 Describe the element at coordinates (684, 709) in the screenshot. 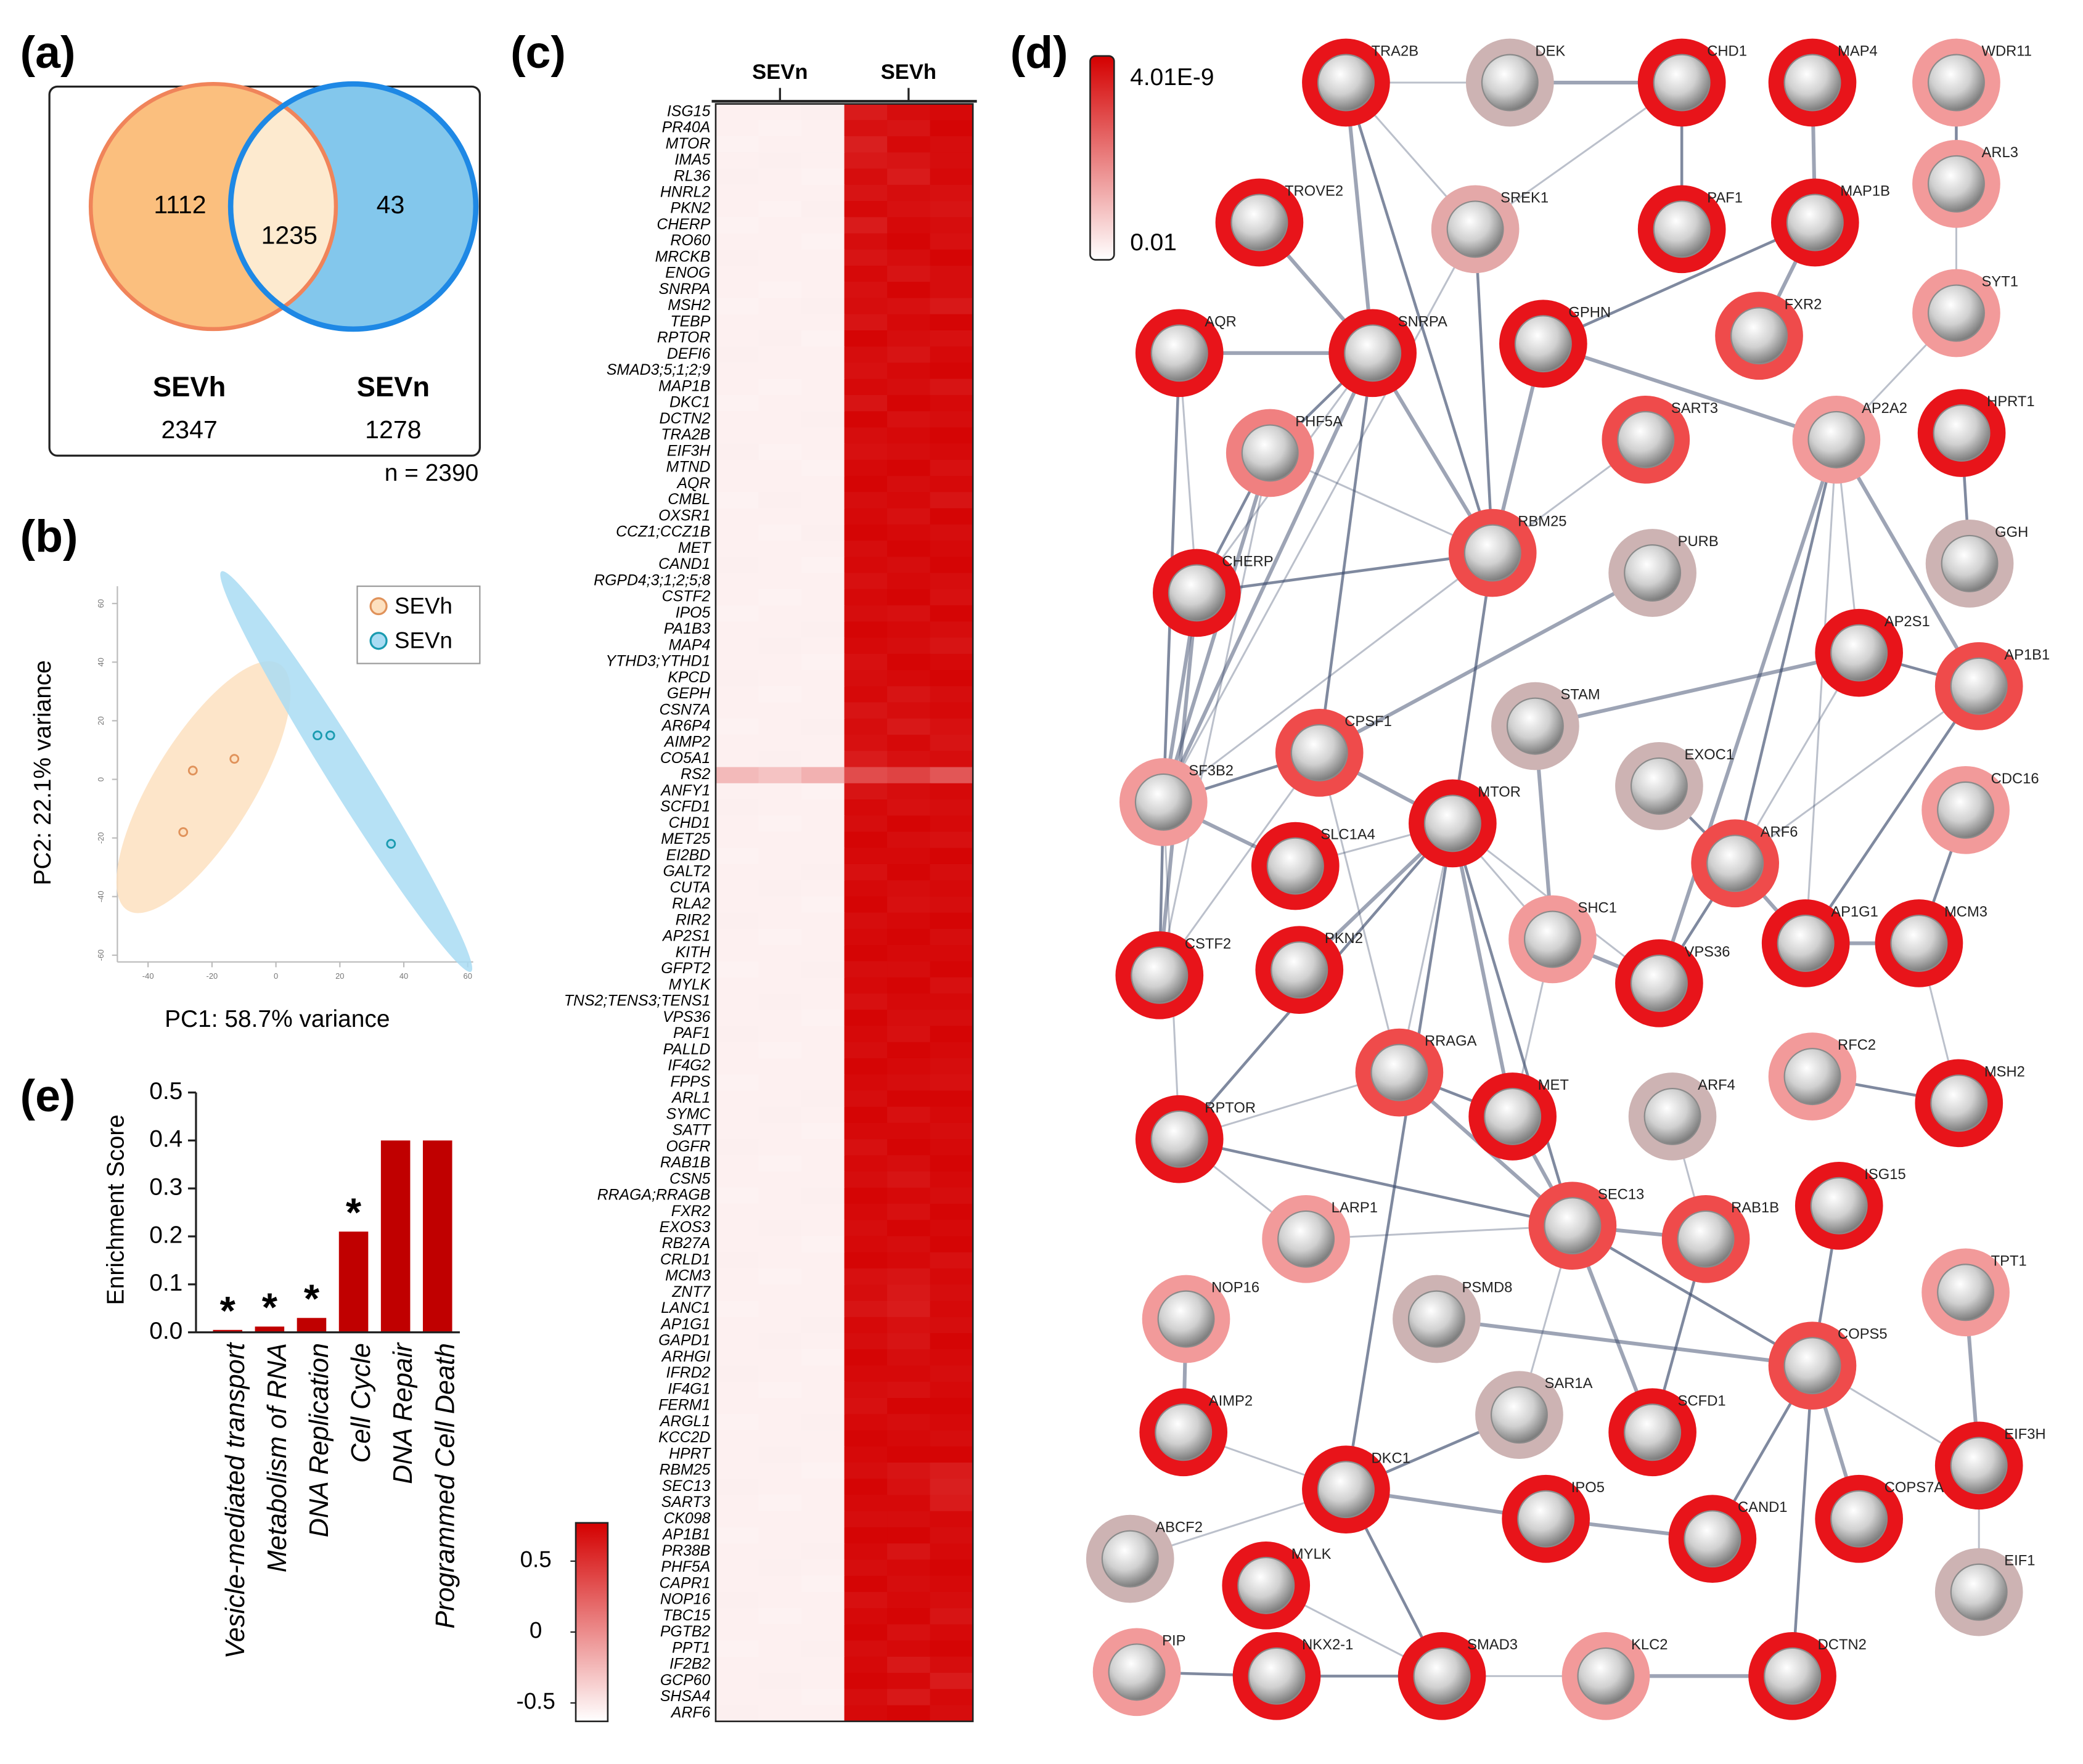

I see `row-label: CSN7A` at that location.